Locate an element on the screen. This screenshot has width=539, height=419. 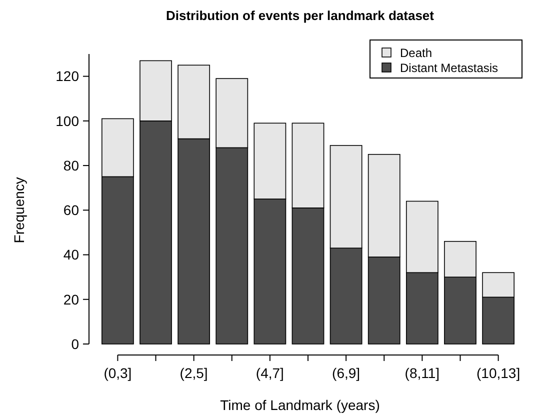
legend-label: Death is located at coordinates (416, 53).